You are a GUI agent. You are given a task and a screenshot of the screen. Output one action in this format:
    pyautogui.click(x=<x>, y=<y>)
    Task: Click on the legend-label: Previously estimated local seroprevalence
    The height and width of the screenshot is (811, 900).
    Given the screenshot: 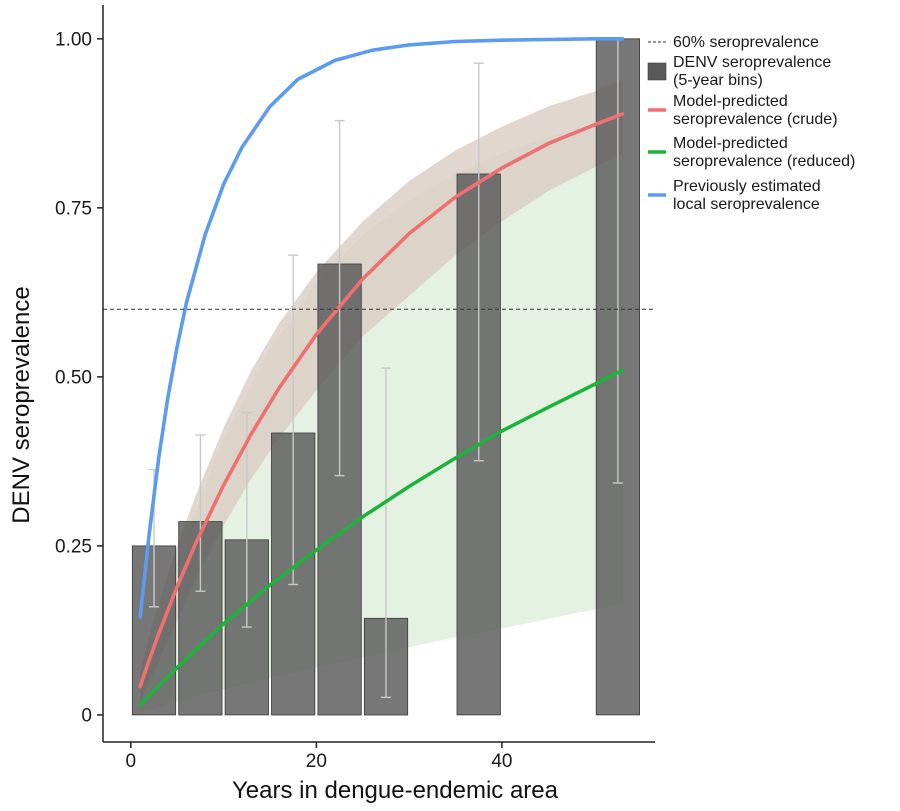 What is the action you would take?
    pyautogui.click(x=747, y=195)
    